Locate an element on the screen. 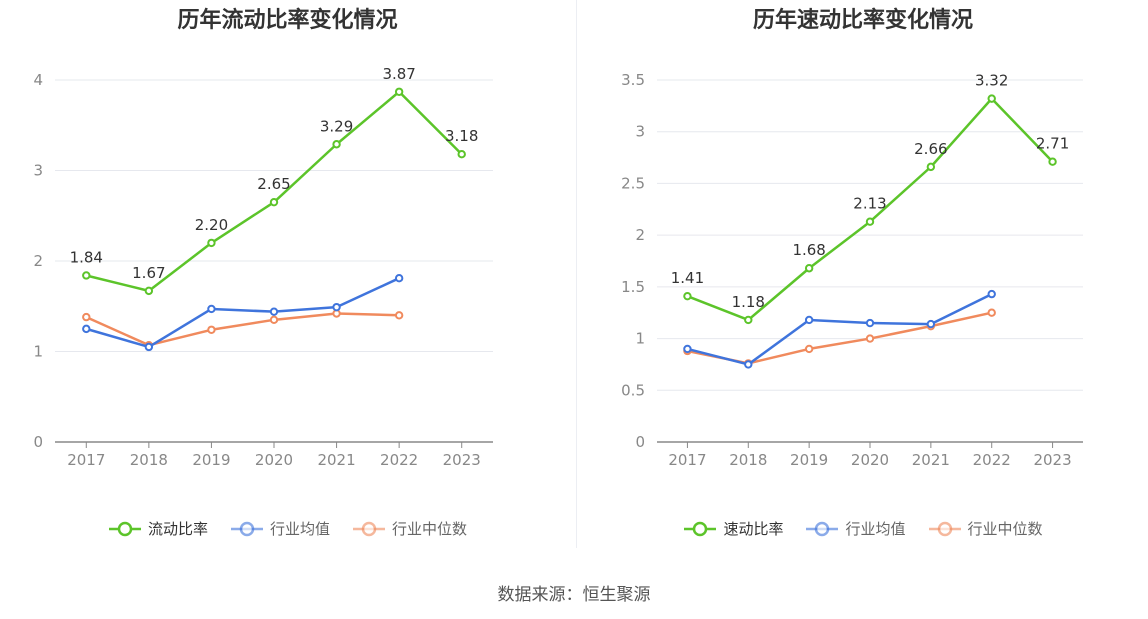 The height and width of the screenshot is (619, 1148). data-label: 3.32 is located at coordinates (991, 81).